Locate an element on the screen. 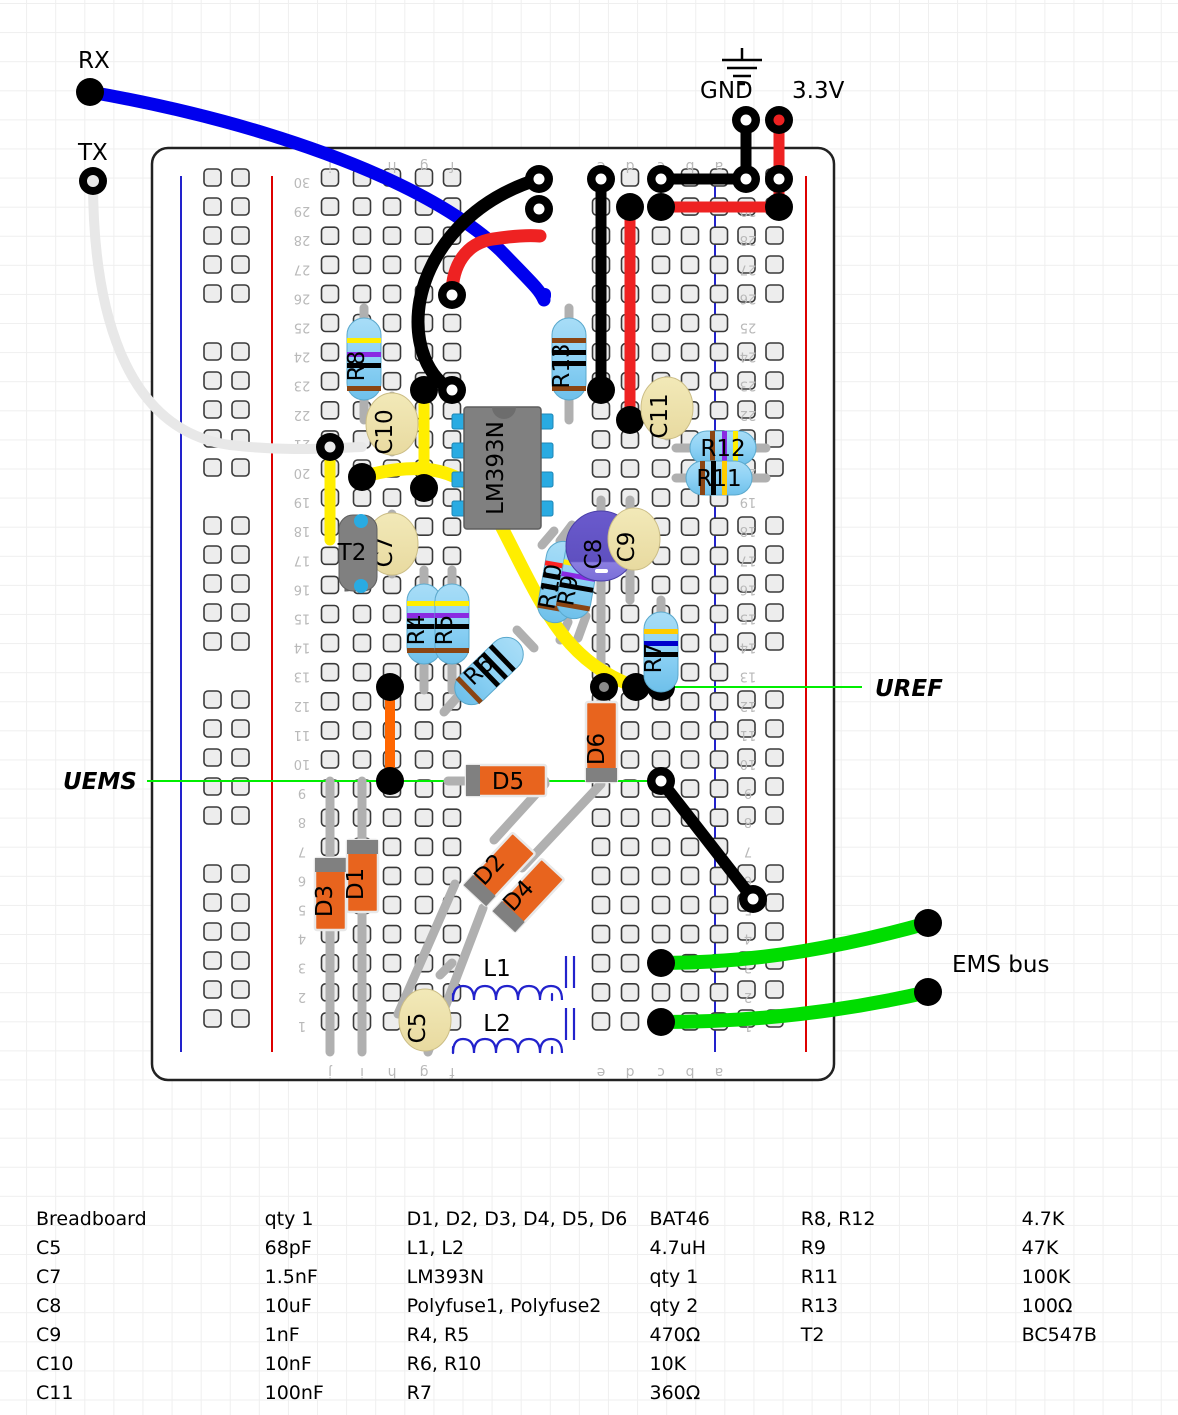  resistor-r11: R11 is located at coordinates (719, 478).